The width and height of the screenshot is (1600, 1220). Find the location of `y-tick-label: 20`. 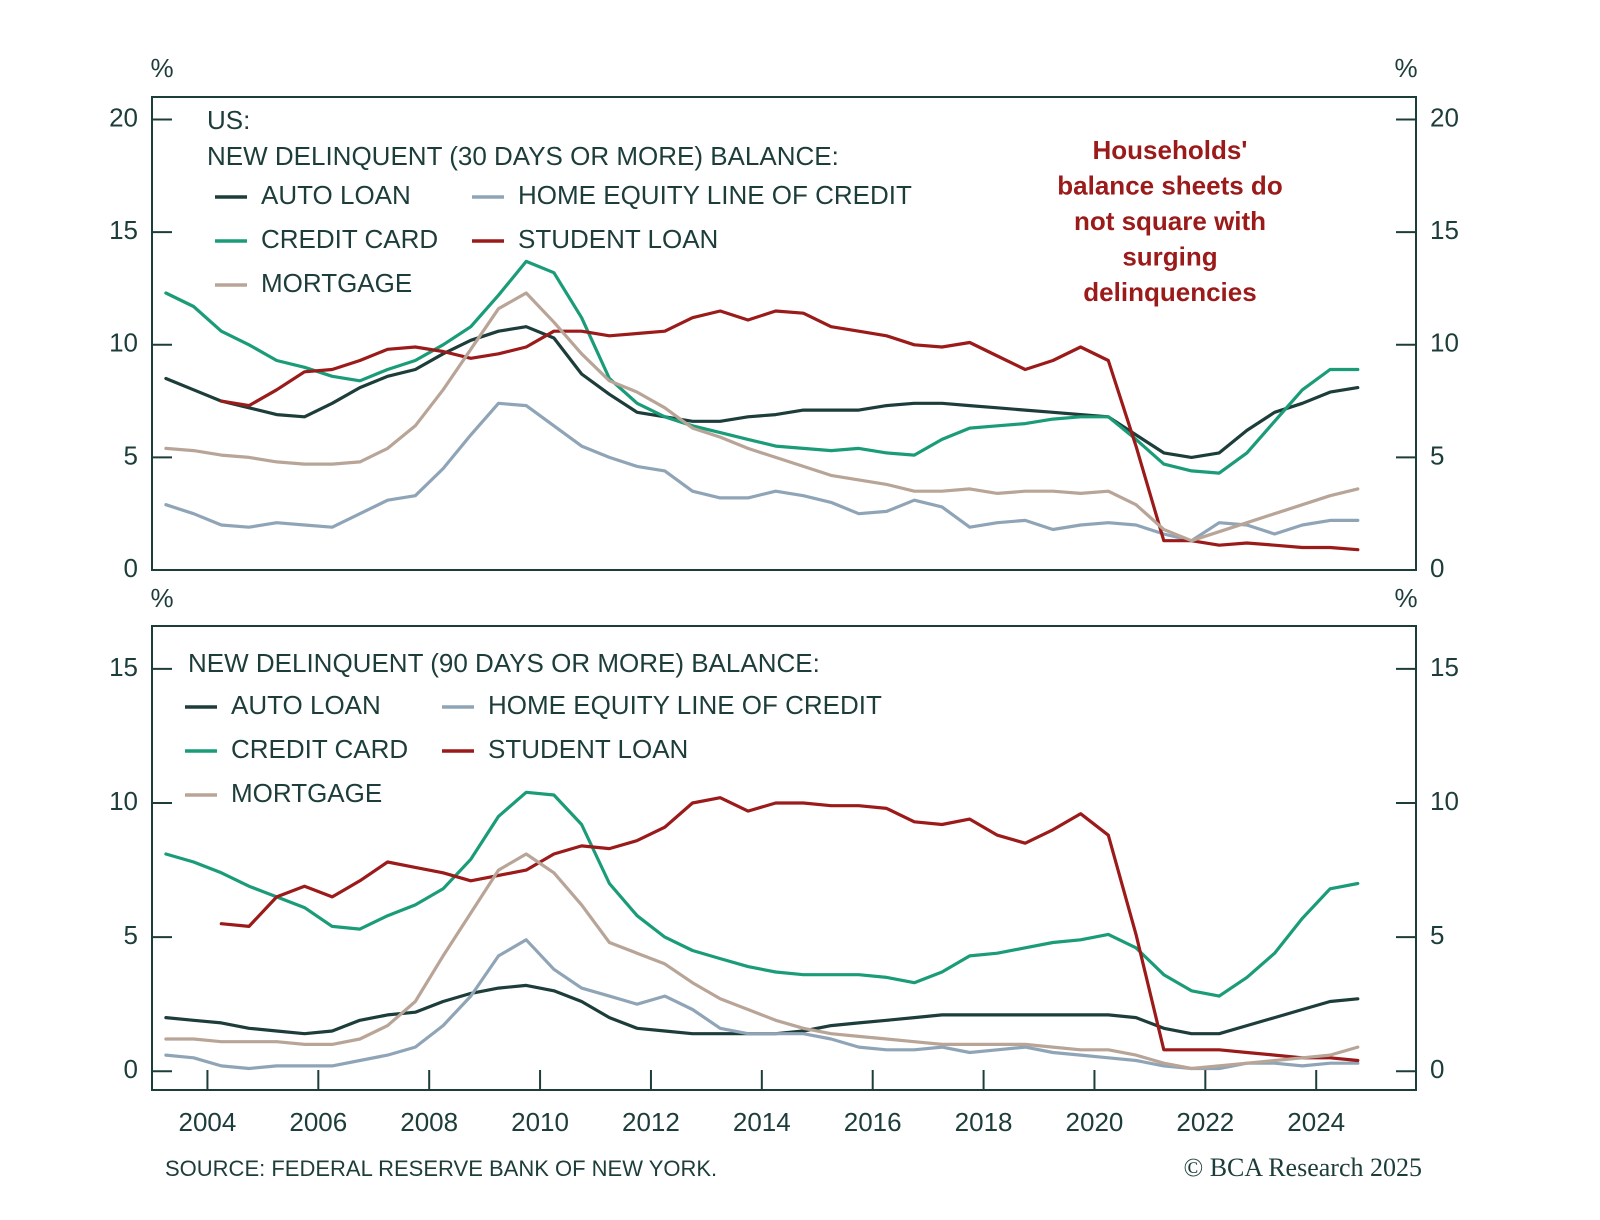

y-tick-label: 20 is located at coordinates (123, 117).